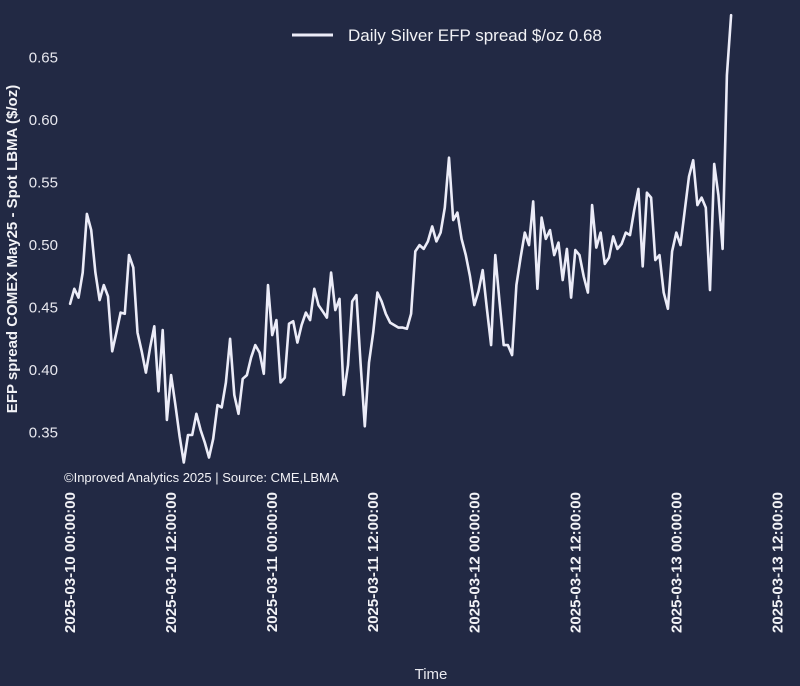 Image resolution: width=800 pixels, height=686 pixels. I want to click on y-axis-ticks: 0.35 0.40 0.45 0.50 0.55 0.60 0.65, so click(43, 246).